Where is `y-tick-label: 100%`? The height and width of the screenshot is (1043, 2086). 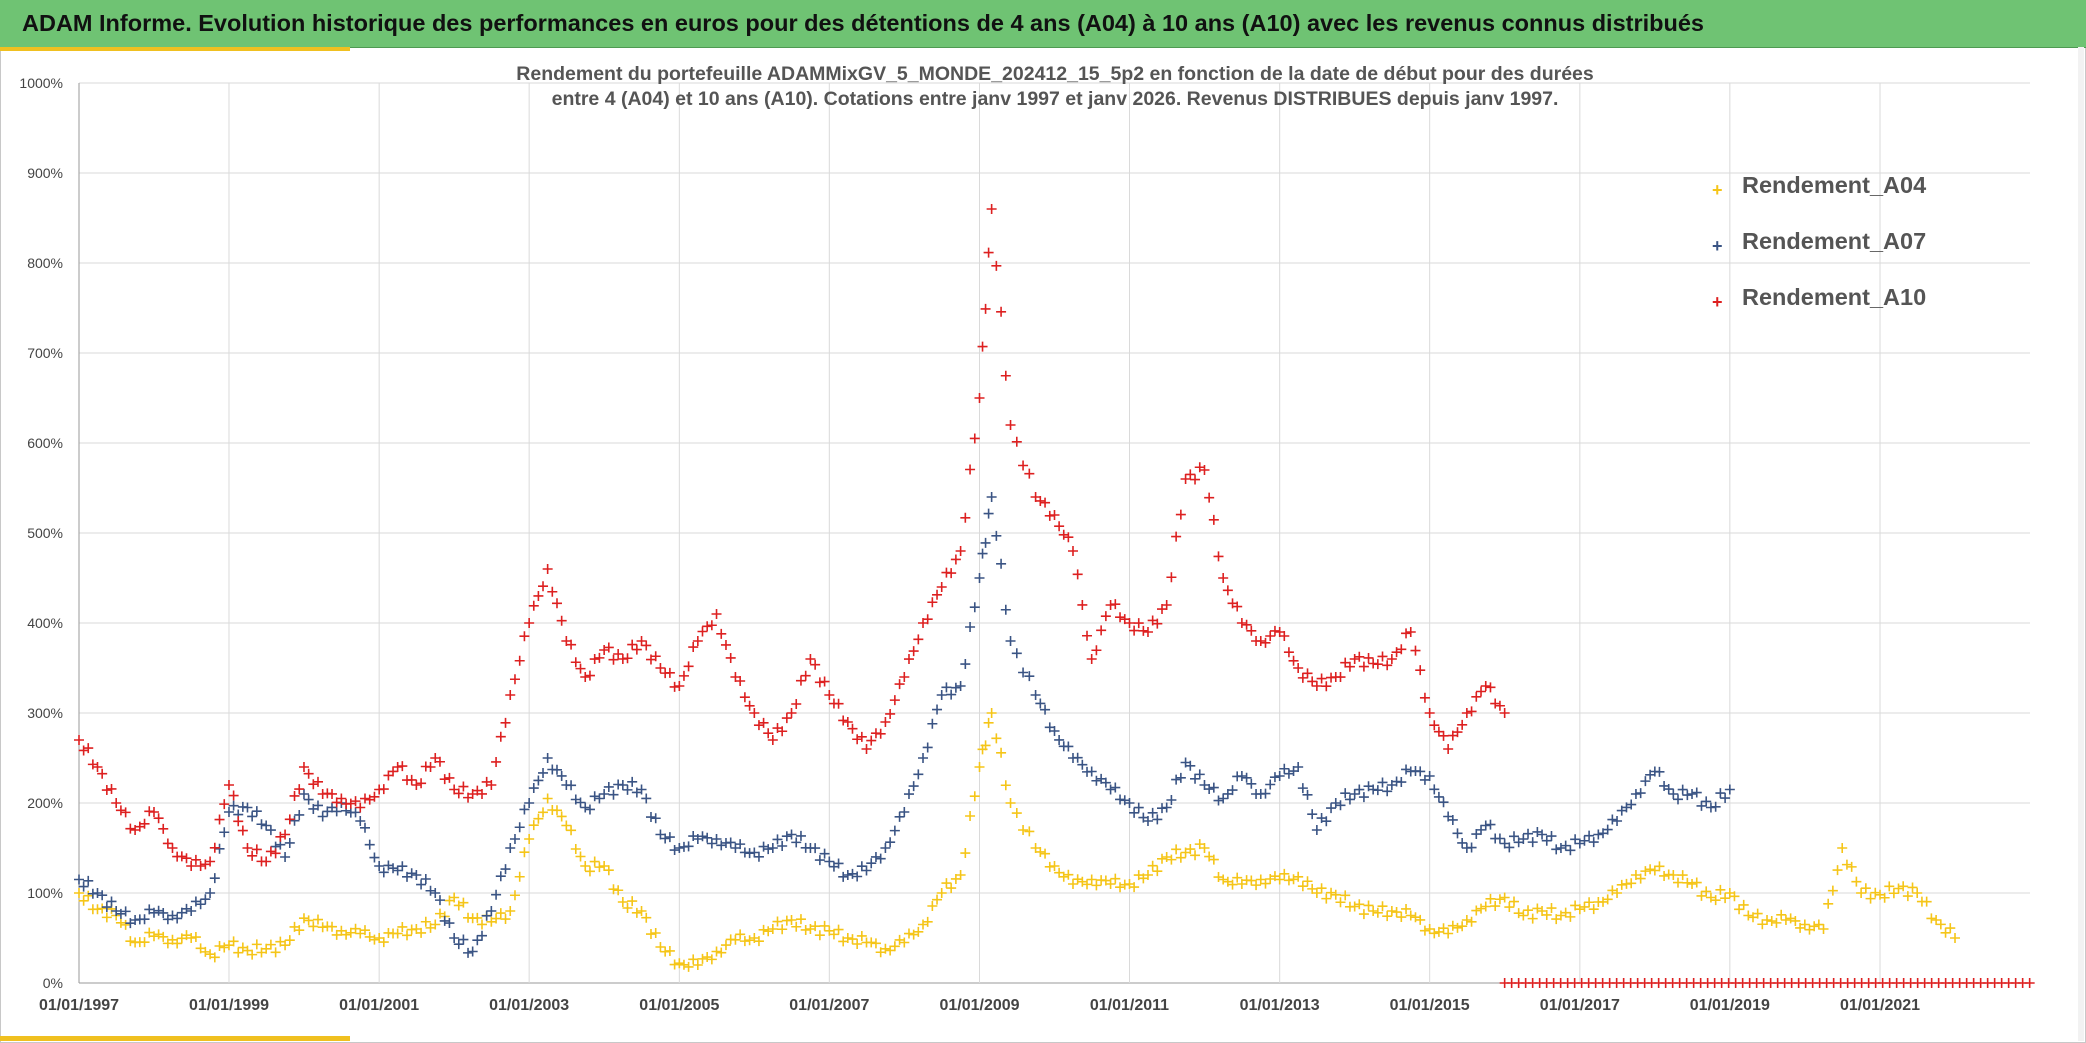 y-tick-label: 100% is located at coordinates (45, 893).